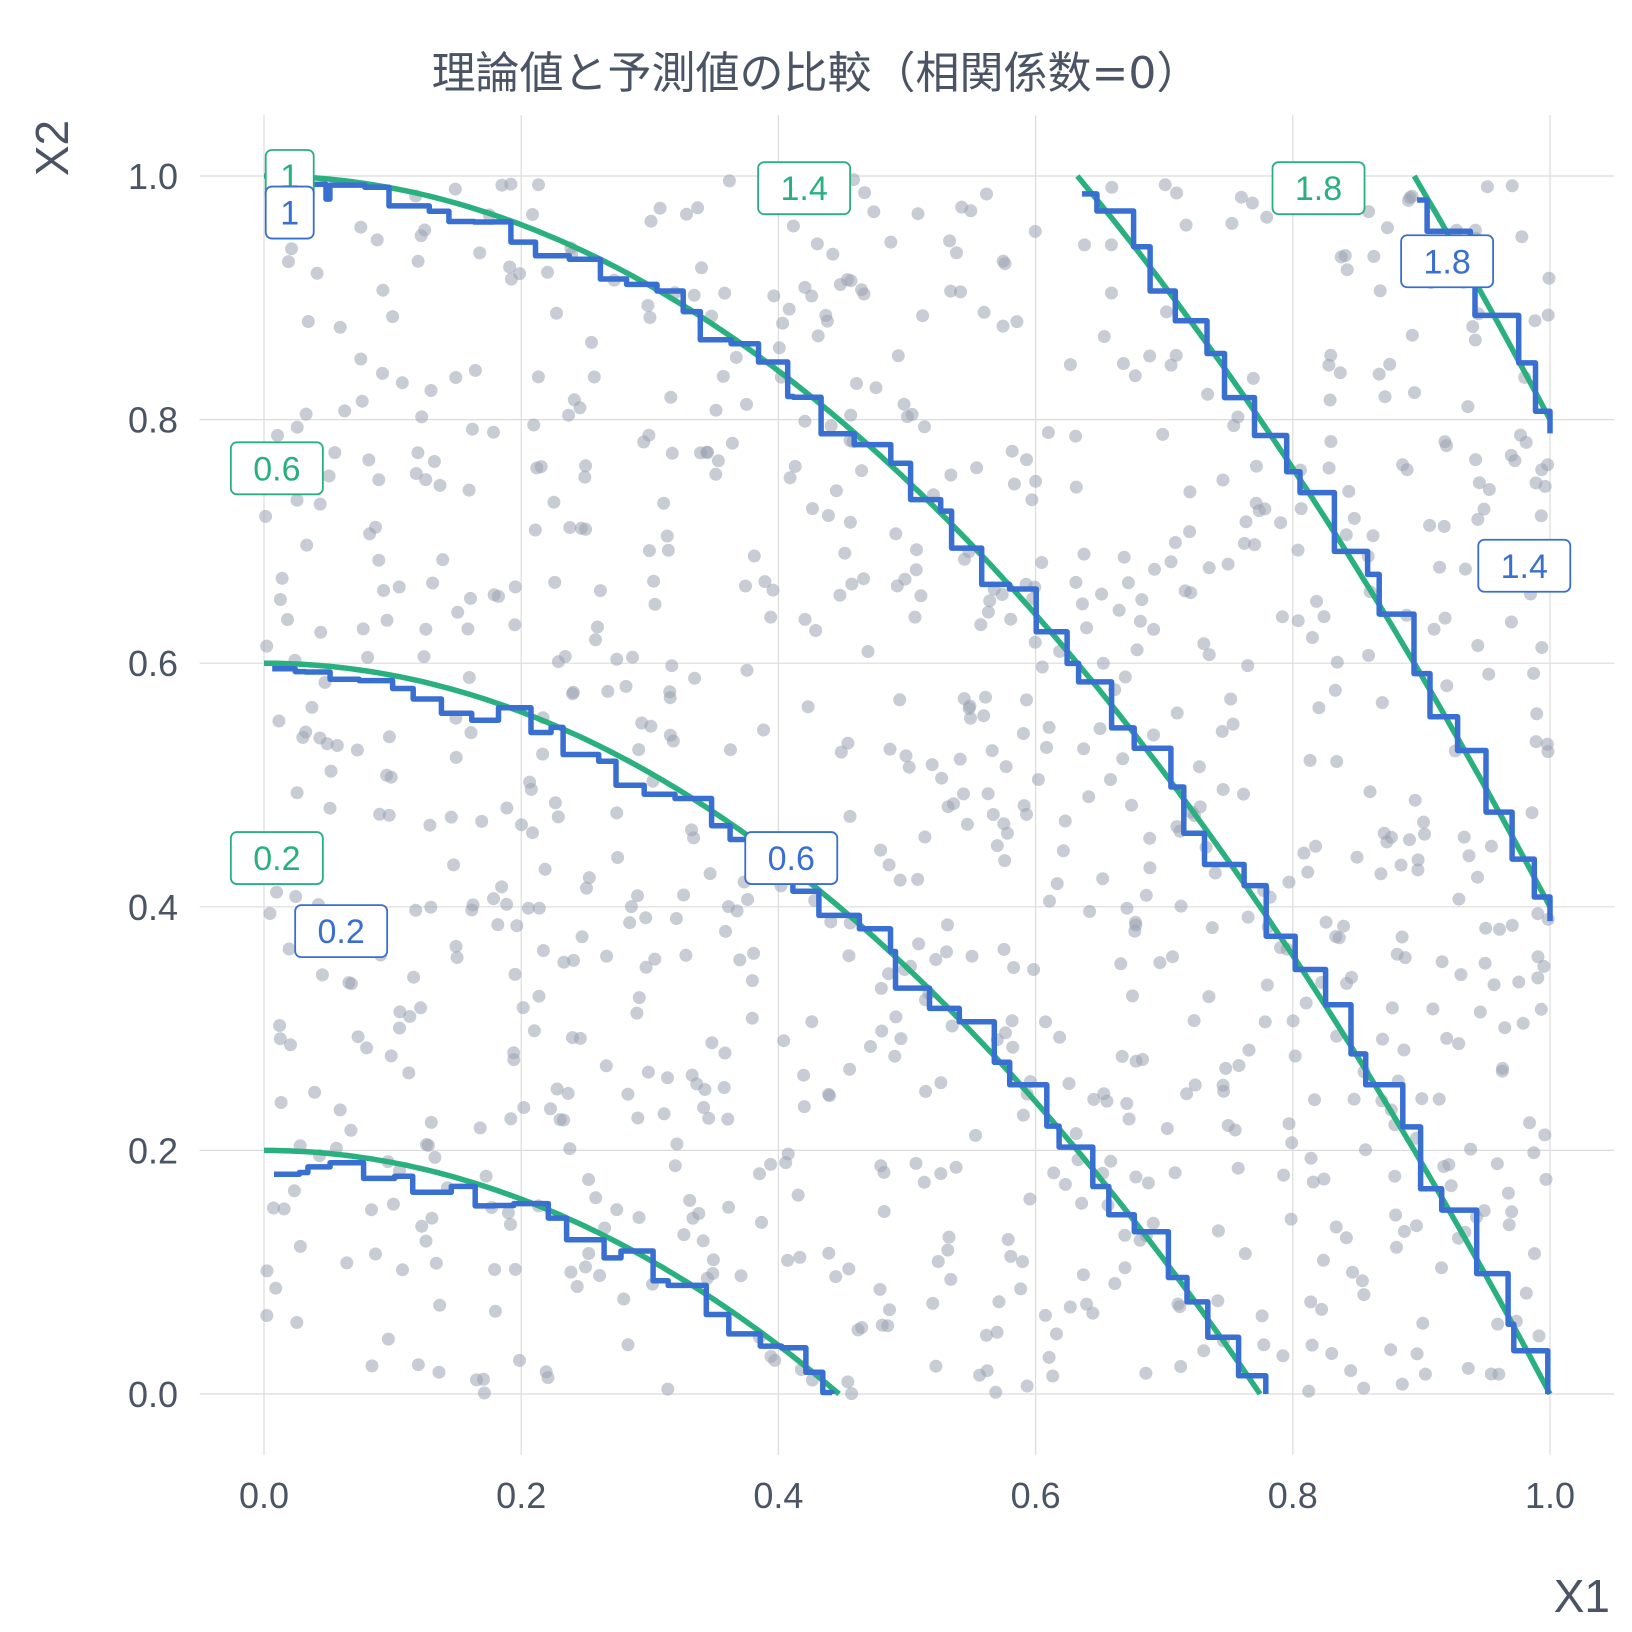 The height and width of the screenshot is (1632, 1632). What do you see at coordinates (1524, 565) in the screenshot?
I see `label-box` at bounding box center [1524, 565].